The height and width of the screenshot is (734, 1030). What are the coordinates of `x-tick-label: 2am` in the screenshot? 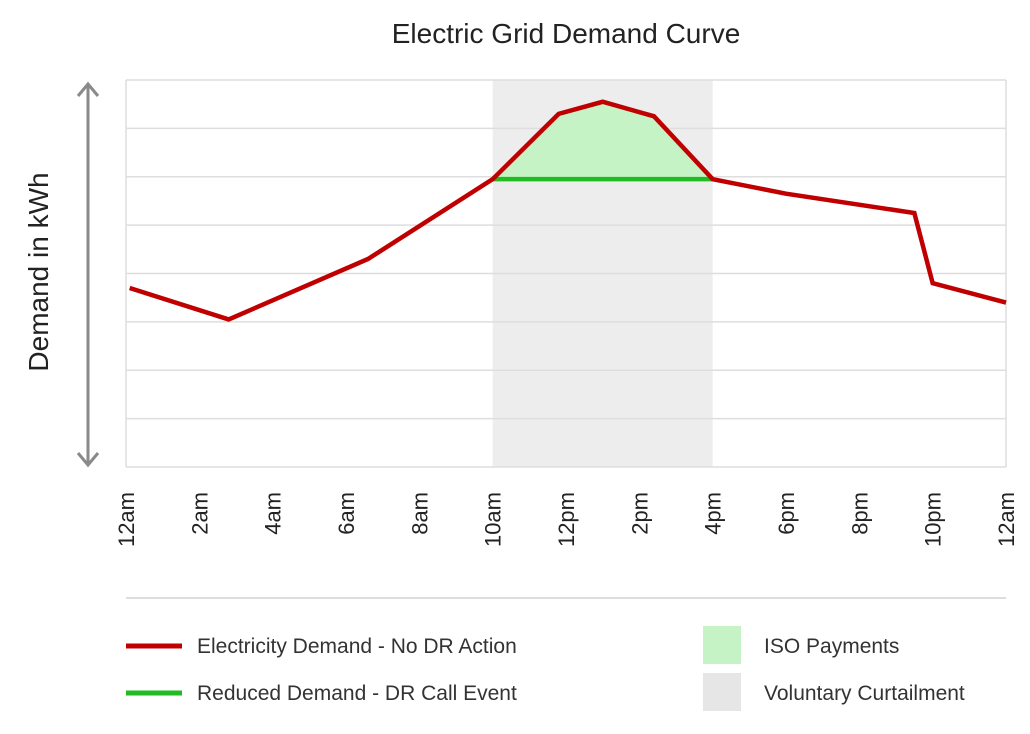 It's located at (199, 513).